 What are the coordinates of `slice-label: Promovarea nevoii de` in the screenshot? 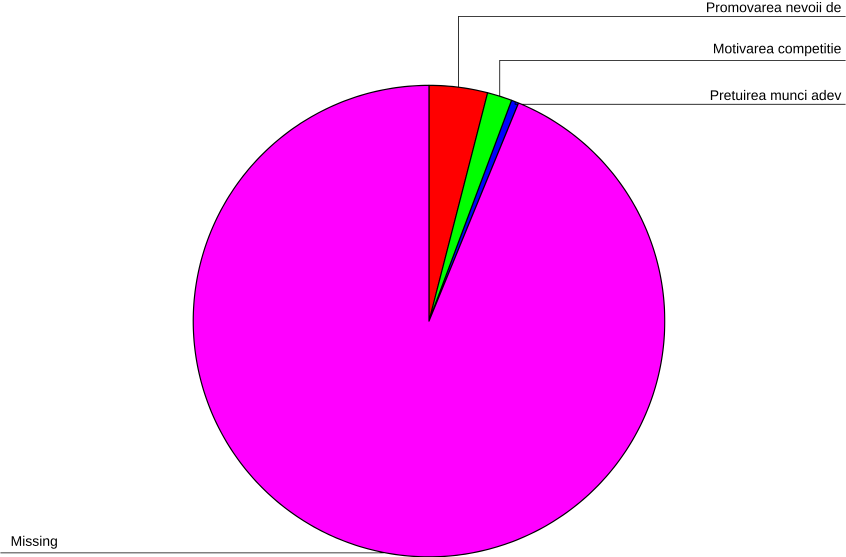 It's located at (774, 7).